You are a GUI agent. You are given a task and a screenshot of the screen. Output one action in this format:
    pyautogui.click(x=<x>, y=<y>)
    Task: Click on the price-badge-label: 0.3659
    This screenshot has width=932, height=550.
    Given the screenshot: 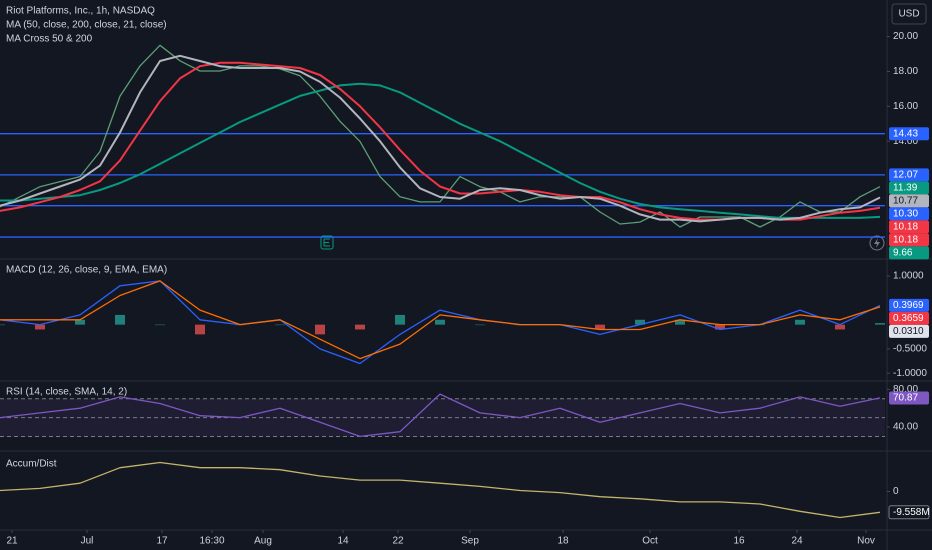 What is the action you would take?
    pyautogui.click(x=908, y=318)
    